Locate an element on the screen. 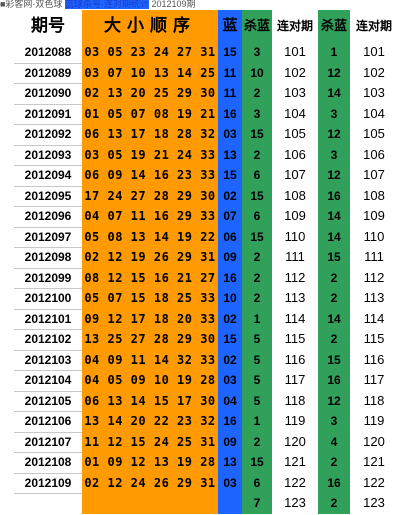  consecutive-1-cell: 110 is located at coordinates (295, 237).